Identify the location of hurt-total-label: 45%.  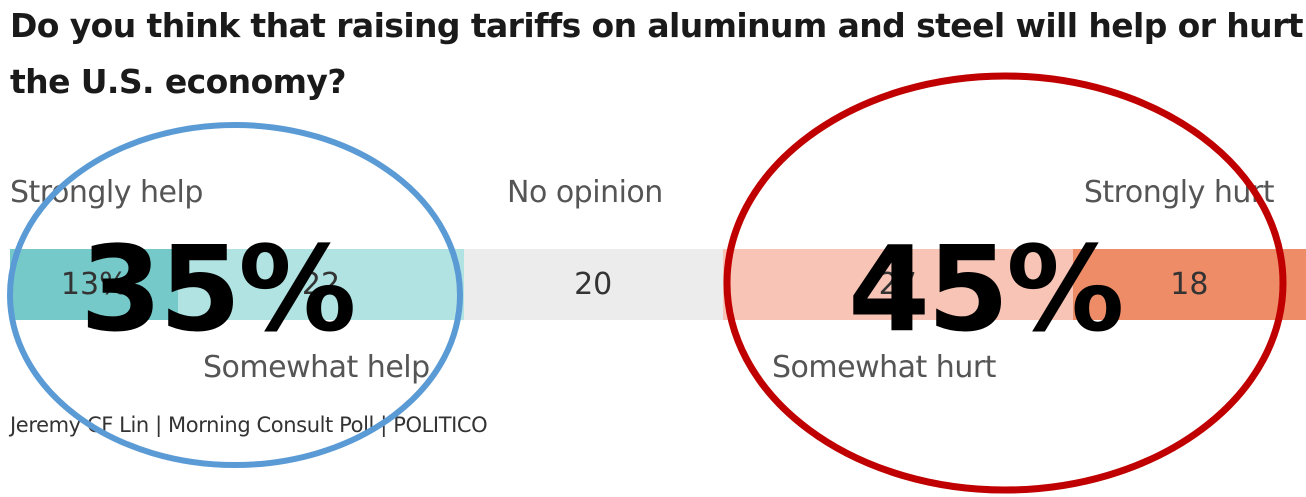
(986, 289).